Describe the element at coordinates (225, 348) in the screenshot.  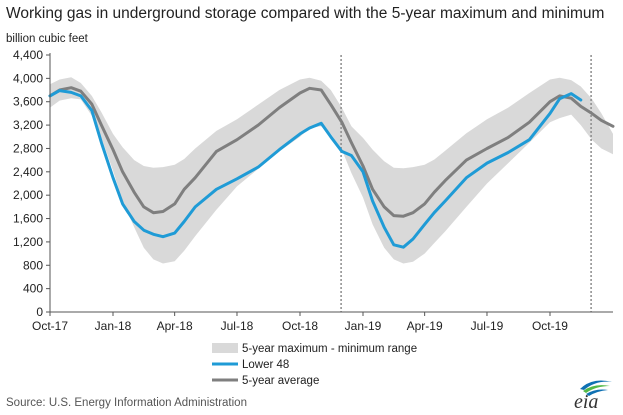
I see `legend-swatch-range` at that location.